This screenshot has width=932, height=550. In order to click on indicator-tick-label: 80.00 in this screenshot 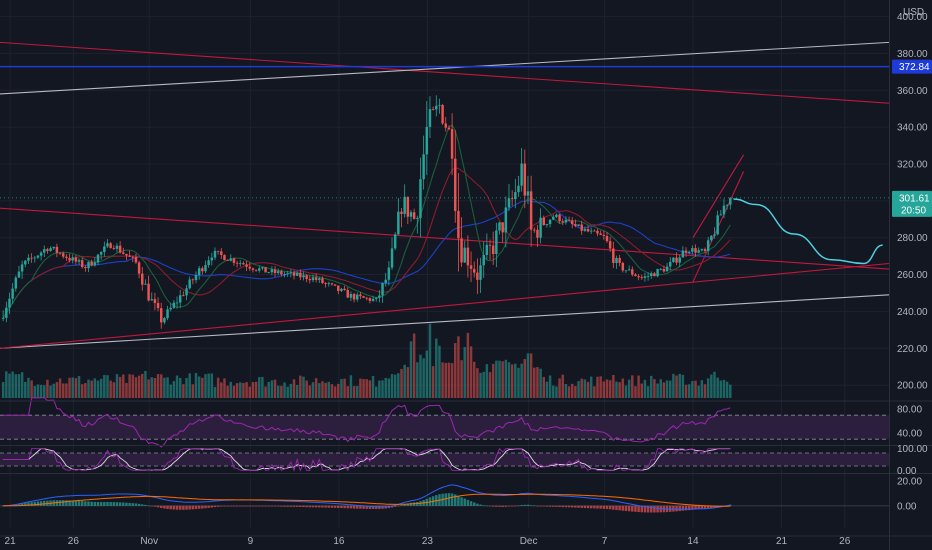, I will do `click(909, 410)`.